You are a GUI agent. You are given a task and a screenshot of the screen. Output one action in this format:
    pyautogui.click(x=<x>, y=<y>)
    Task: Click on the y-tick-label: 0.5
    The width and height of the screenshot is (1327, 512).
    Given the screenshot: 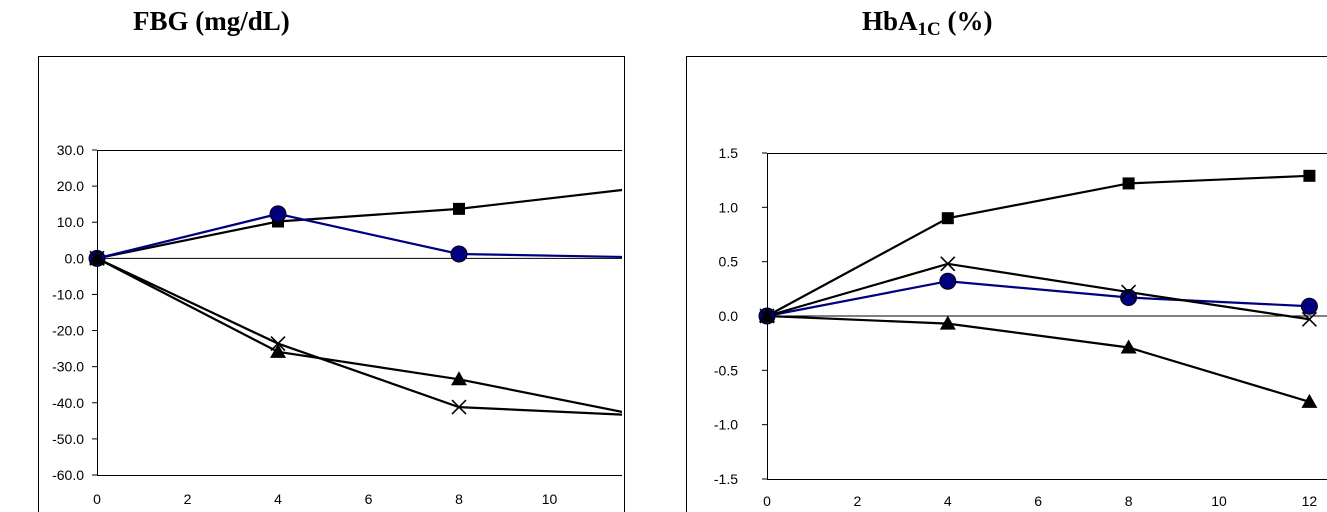 What is the action you would take?
    pyautogui.click(x=729, y=262)
    